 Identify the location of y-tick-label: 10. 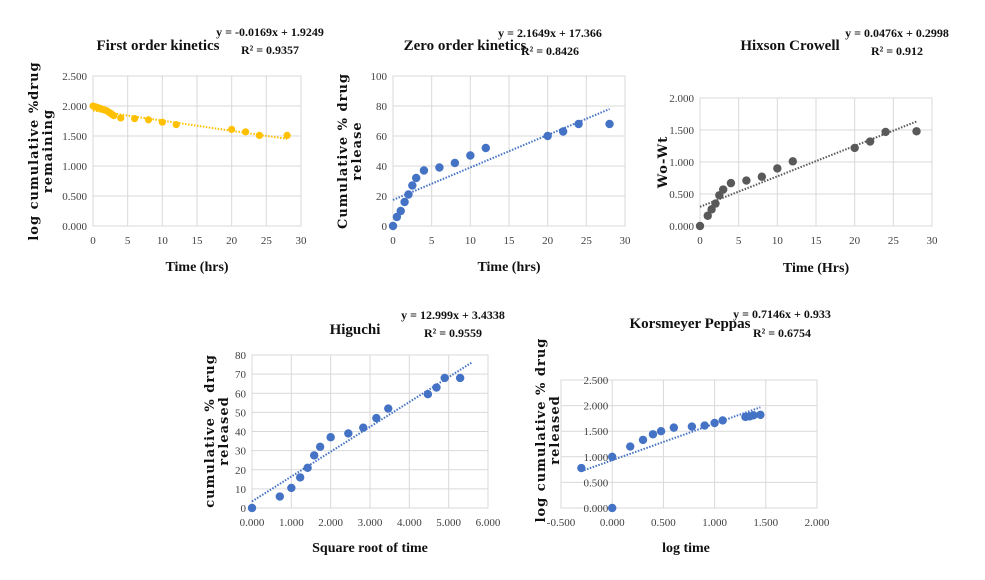
(241, 490).